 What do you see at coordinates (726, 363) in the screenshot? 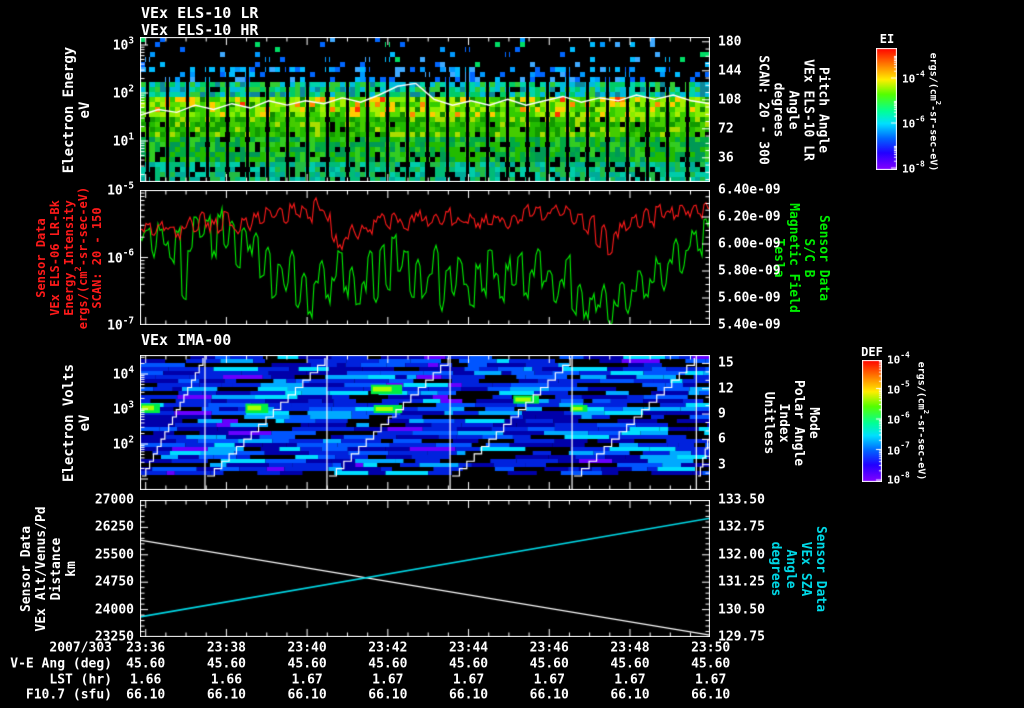
I see `tick-label: 15` at bounding box center [726, 363].